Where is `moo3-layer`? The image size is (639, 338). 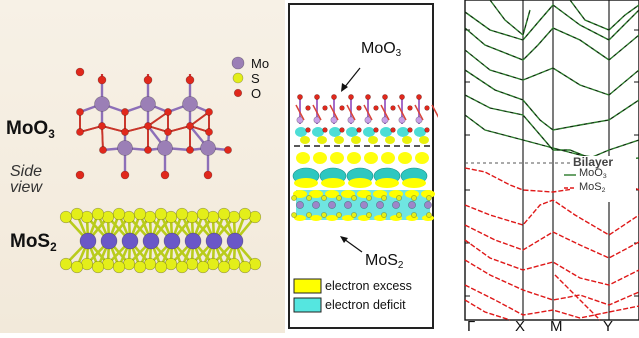
moo3-layer is located at coordinates (153, 123).